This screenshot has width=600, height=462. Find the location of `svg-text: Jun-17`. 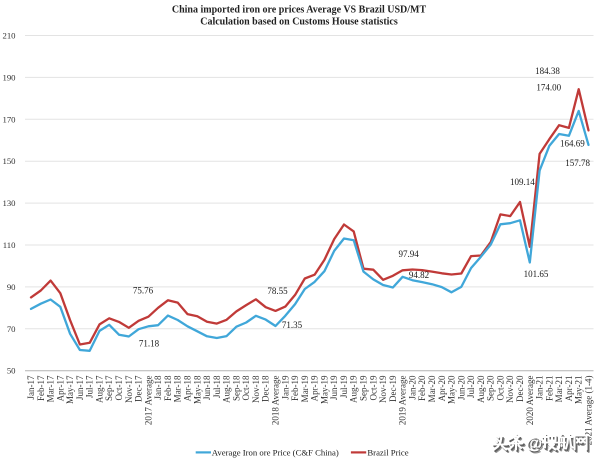

svg-text: Jun-17 is located at coordinates (80, 387).